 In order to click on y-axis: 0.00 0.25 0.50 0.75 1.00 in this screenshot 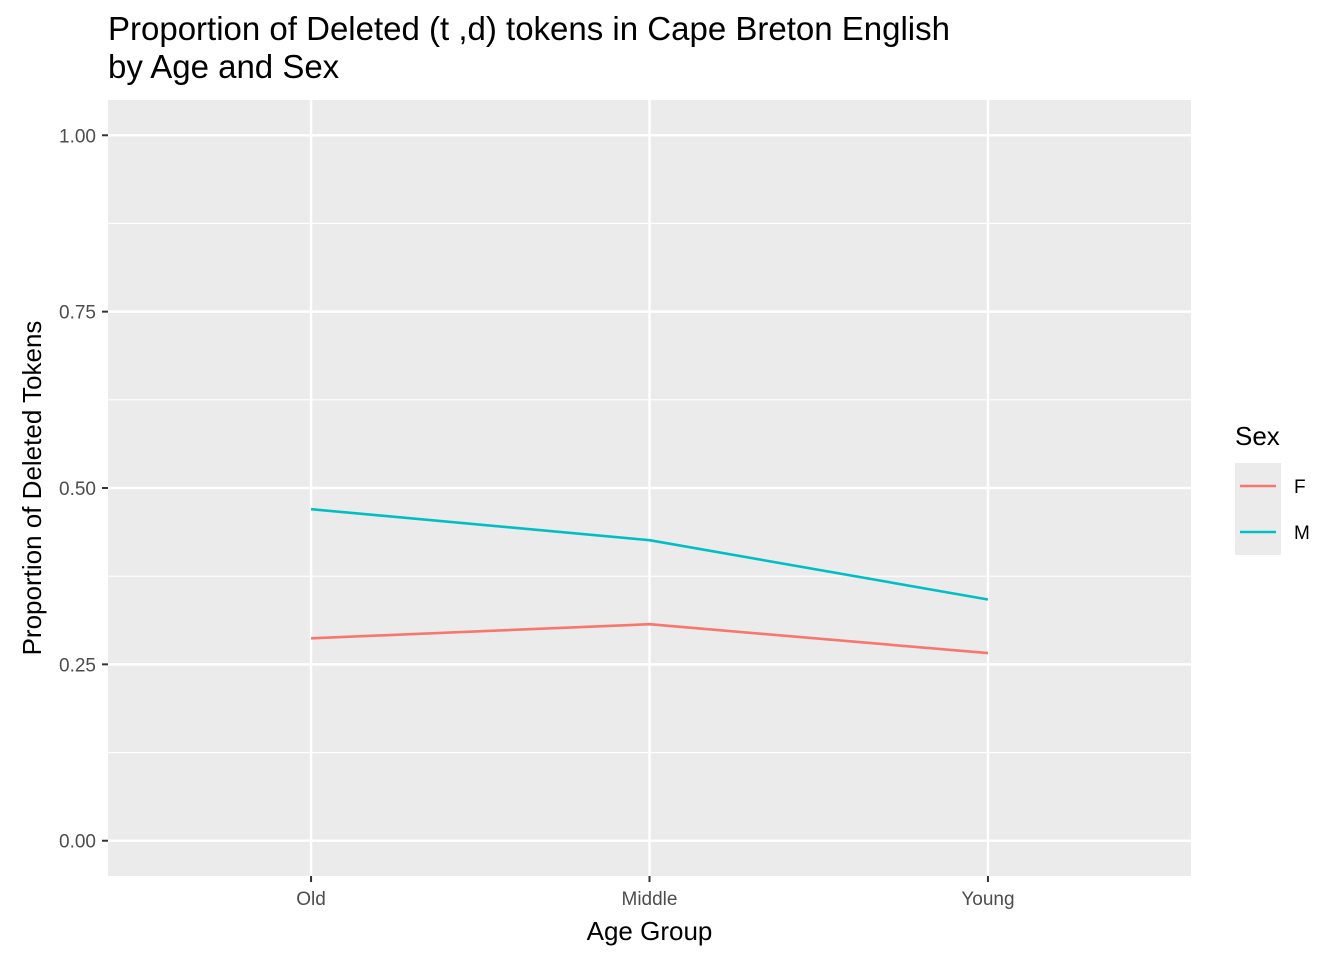, I will do `click(83, 489)`.